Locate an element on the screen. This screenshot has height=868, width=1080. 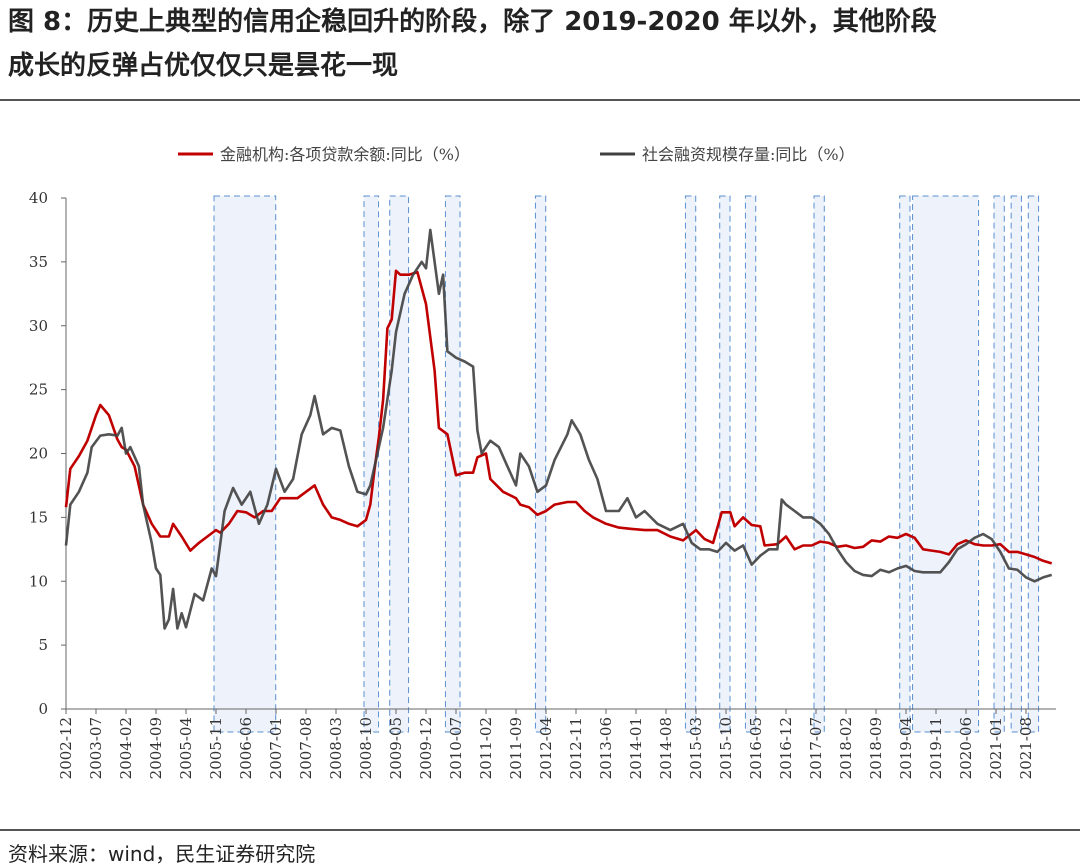
x-tick-label: 2018-02 is located at coordinates (846, 748).